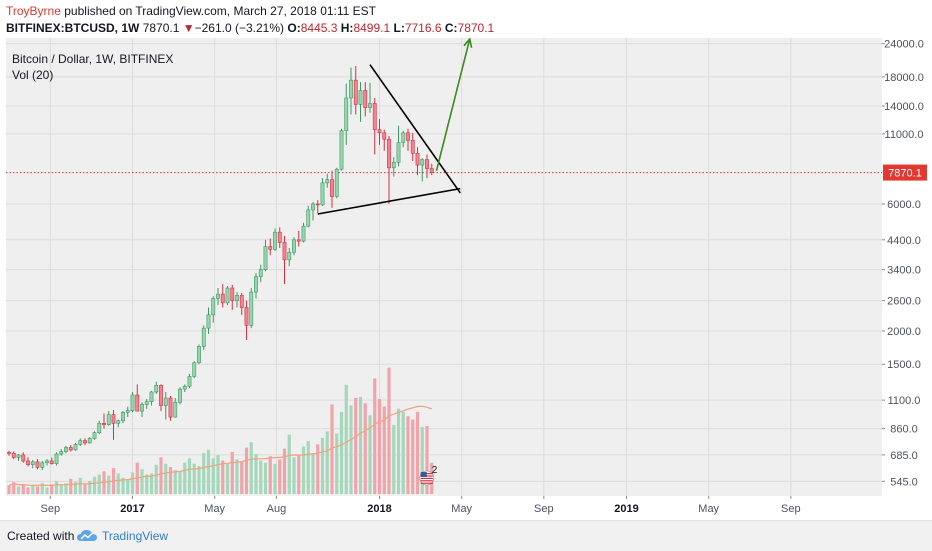 The width and height of the screenshot is (932, 551). What do you see at coordinates (435, 470) in the screenshot?
I see `event-count-badge: 2` at bounding box center [435, 470].